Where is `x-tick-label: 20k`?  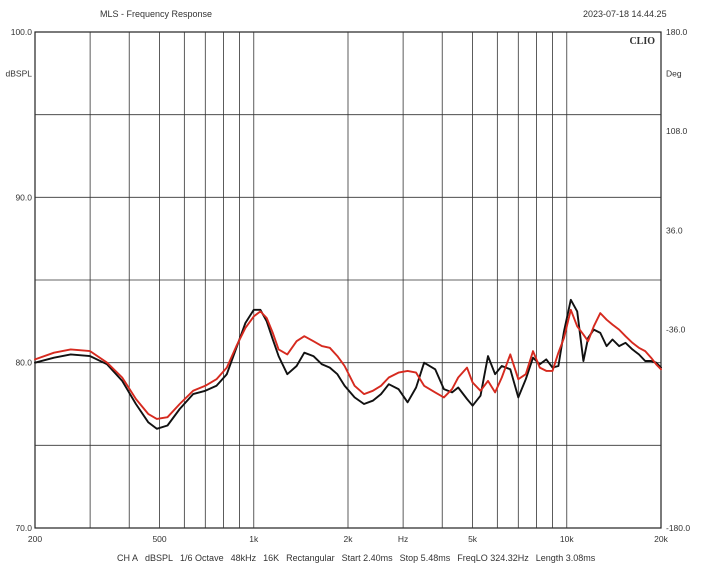
x-tick-label: 20k is located at coordinates (661, 539).